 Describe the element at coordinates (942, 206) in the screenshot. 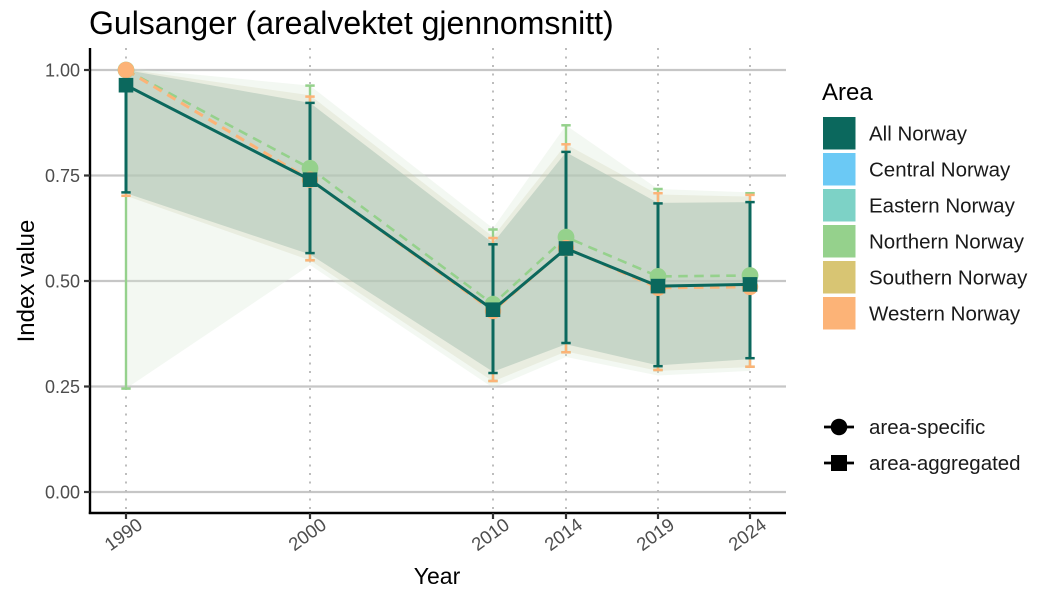

I see `svg-text: Eastern Norway` at that location.